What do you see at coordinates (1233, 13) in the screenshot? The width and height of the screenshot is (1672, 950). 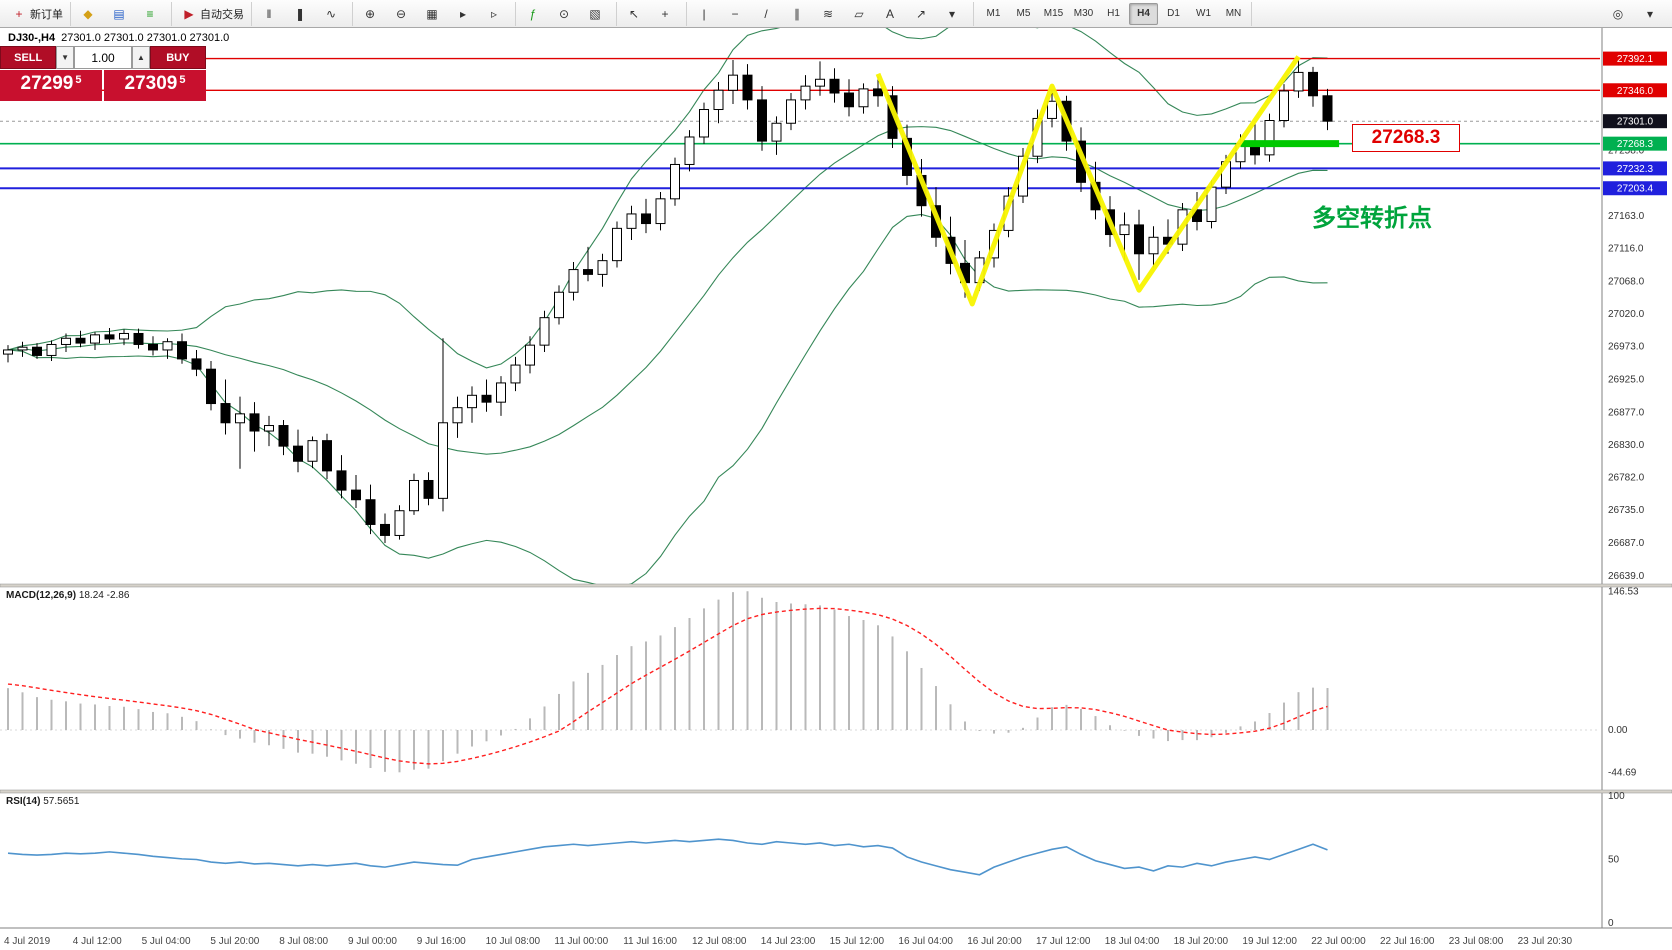 I see `timeframe-mn-button: MN` at bounding box center [1233, 13].